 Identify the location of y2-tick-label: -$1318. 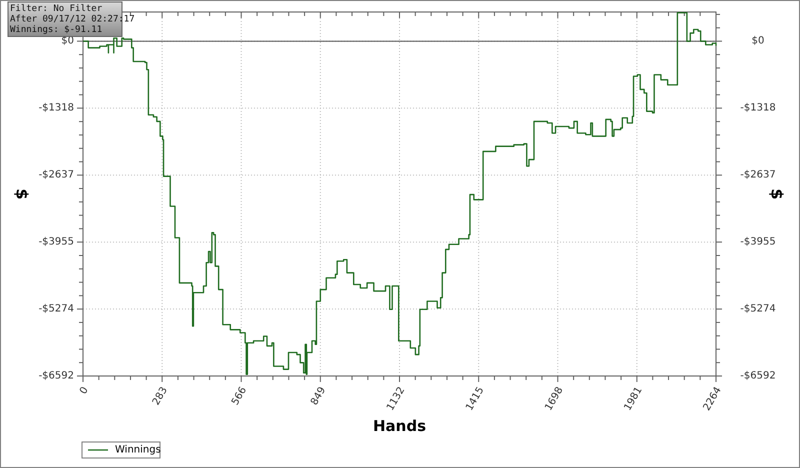
(758, 108).